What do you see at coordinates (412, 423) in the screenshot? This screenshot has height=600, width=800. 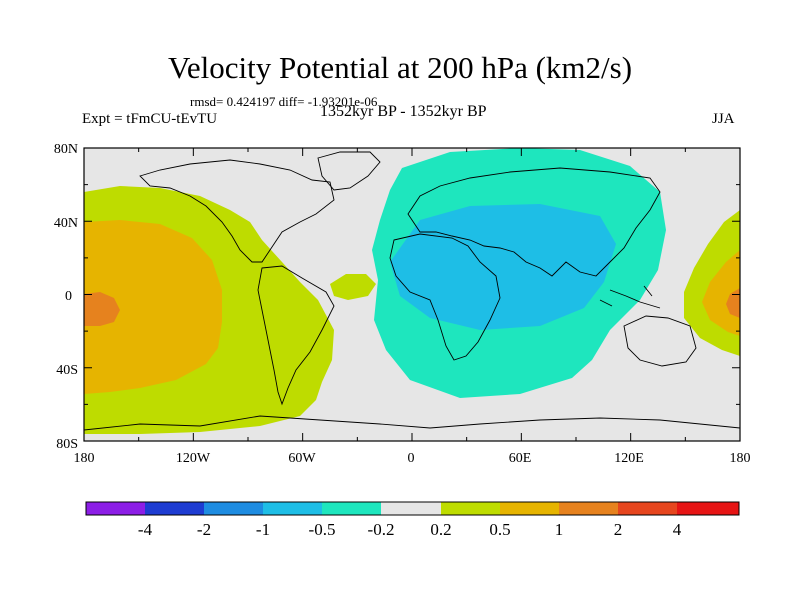 I see `coast-antarctica` at bounding box center [412, 423].